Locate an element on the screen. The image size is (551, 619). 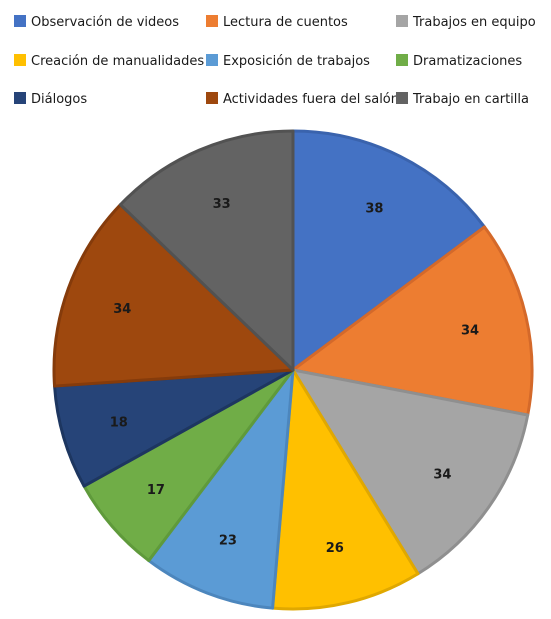
legend-item: Actividades fuera del salón is located at coordinates (302, 99).